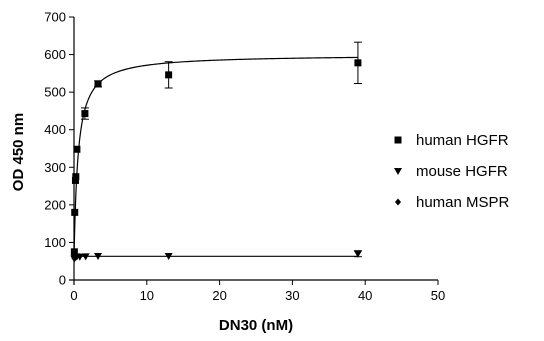  What do you see at coordinates (438, 295) in the screenshot?
I see `x-tick-label: 50` at bounding box center [438, 295].